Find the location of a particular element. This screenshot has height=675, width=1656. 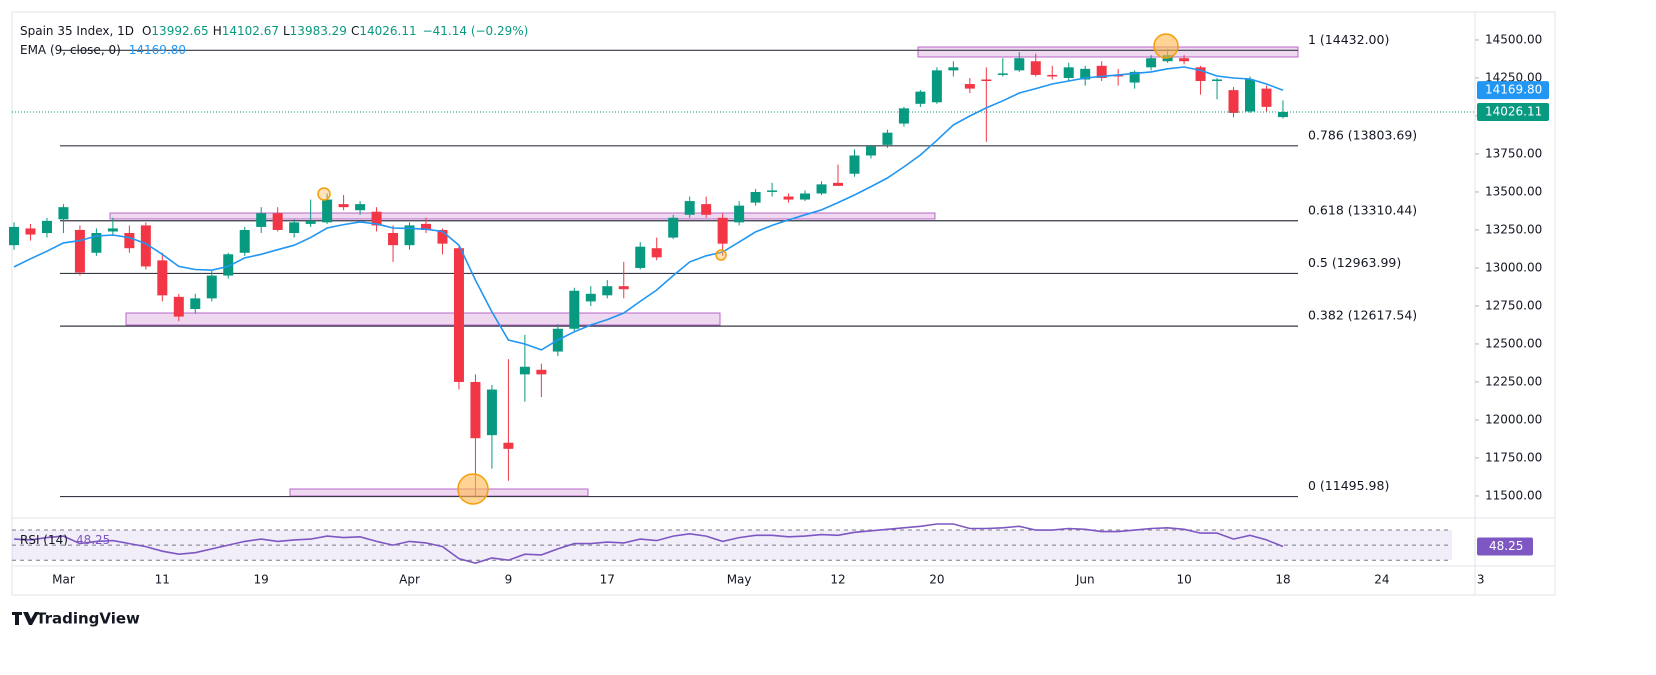

low-value: 13983.29 is located at coordinates (318, 31).